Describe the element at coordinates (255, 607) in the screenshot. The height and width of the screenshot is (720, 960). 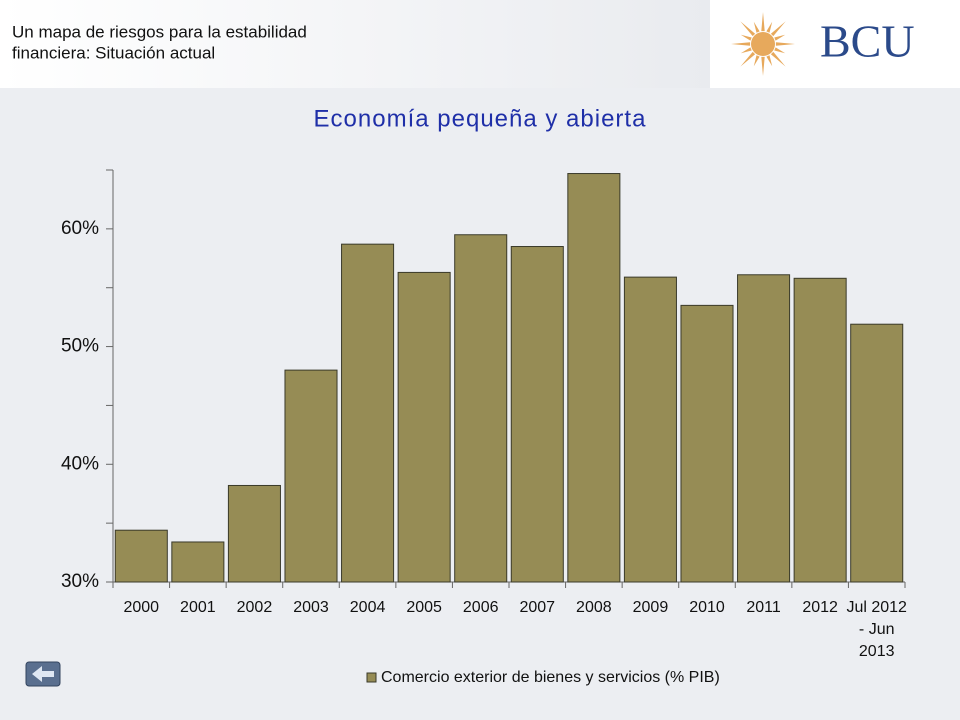
I see `x-tick-label: 2002` at that location.